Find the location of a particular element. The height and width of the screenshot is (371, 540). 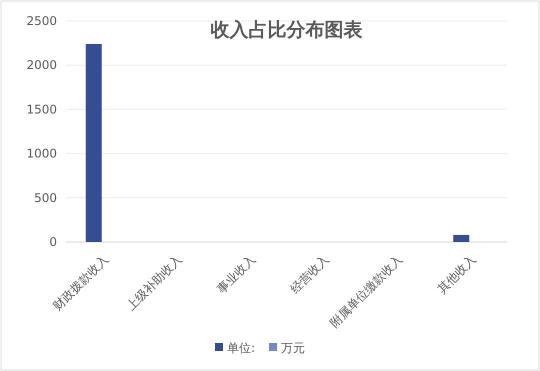

x-tick-label: 事业收入 is located at coordinates (236, 274).